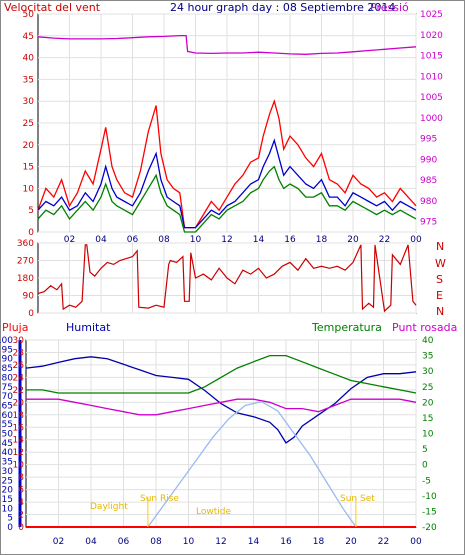  What do you see at coordinates (431, 57) in the screenshot?
I see `pressure-y-tick-label: 1015` at bounding box center [431, 57].